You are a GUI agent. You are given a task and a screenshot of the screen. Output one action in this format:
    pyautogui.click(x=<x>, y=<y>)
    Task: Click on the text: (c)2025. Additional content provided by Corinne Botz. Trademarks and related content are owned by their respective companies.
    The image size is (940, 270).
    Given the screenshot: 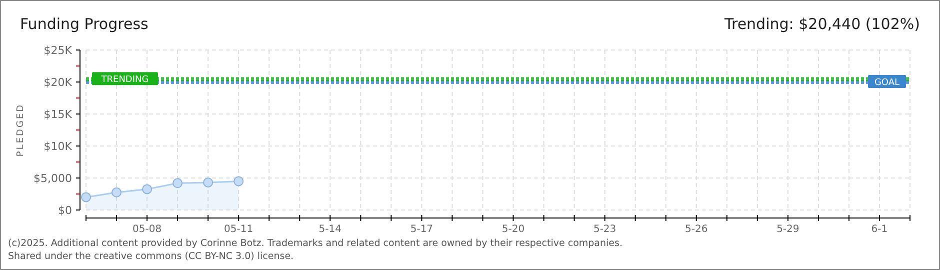 What is the action you would take?
    pyautogui.click(x=315, y=243)
    